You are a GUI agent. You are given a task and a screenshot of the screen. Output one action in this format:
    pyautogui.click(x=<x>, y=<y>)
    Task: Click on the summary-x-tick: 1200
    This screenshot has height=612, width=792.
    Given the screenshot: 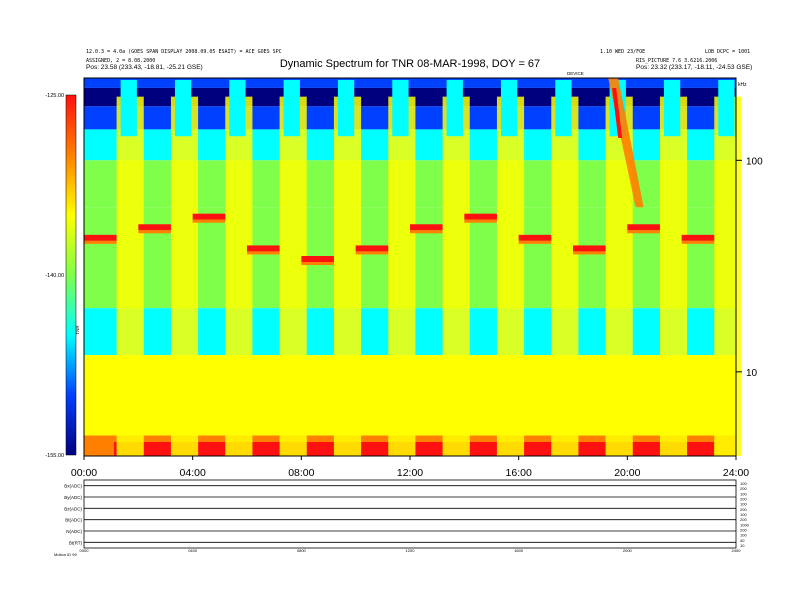 What is the action you would take?
    pyautogui.click(x=411, y=550)
    